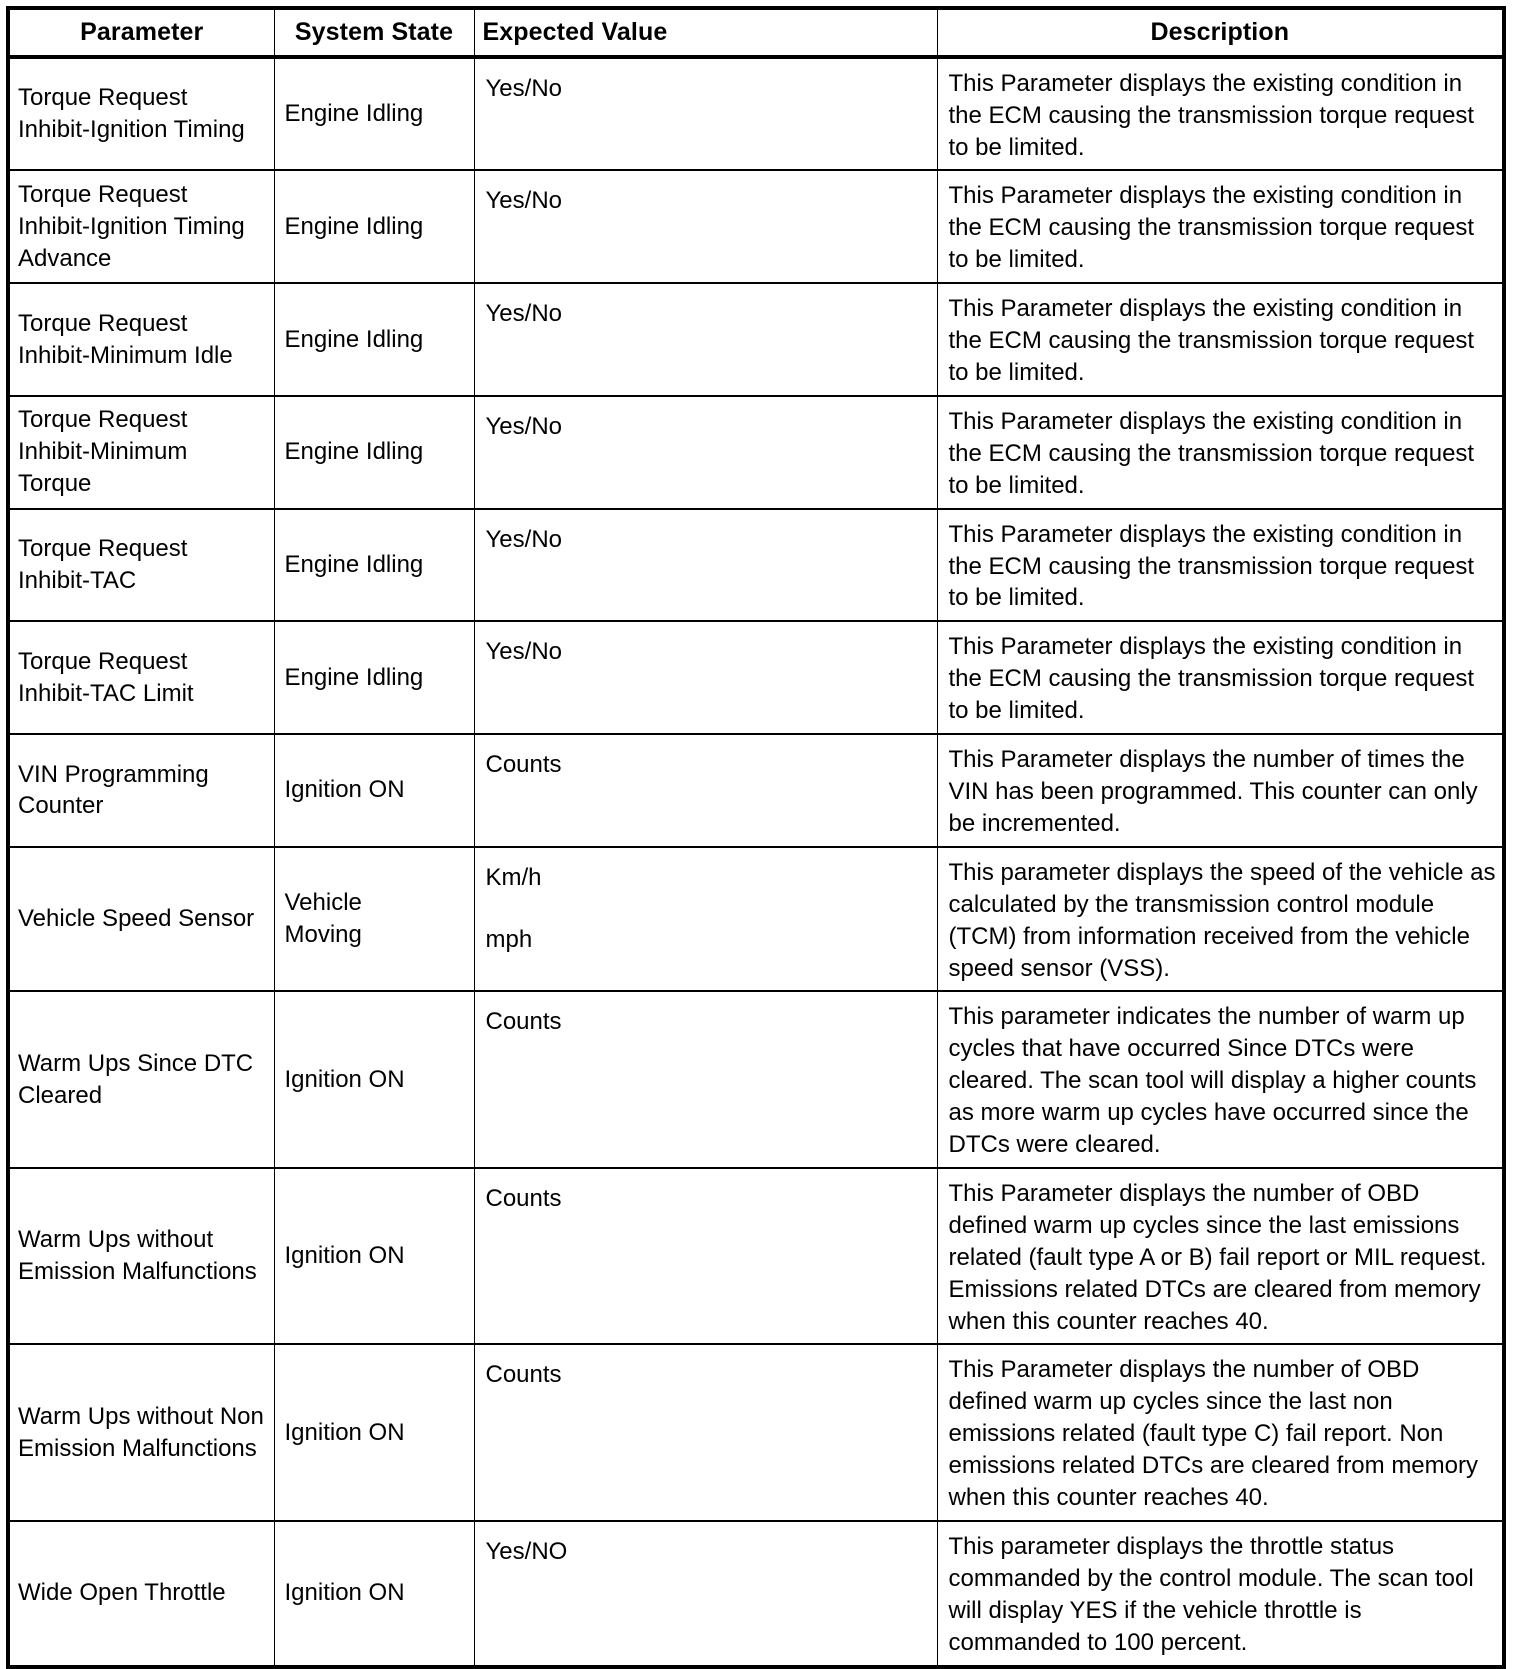  Describe the element at coordinates (141, 1593) in the screenshot. I see `cell-parameter: Wide Open Throttle` at that location.